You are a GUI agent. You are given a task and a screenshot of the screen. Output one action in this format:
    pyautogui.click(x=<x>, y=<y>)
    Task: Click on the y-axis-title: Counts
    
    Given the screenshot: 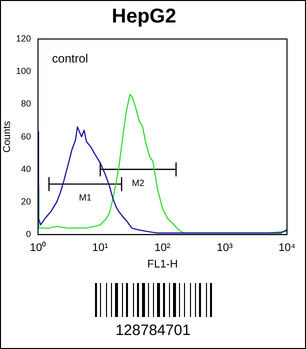 What is the action you would take?
    pyautogui.click(x=7, y=136)
    